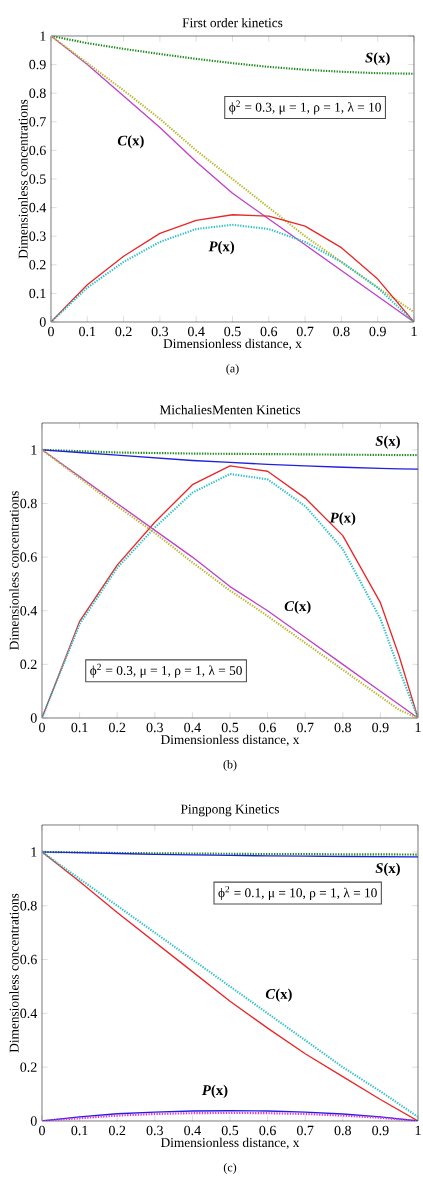 This screenshot has height=1194, width=423. Describe the element at coordinates (232, 22) in the screenshot. I see `chart-title: First order kinetics` at that location.